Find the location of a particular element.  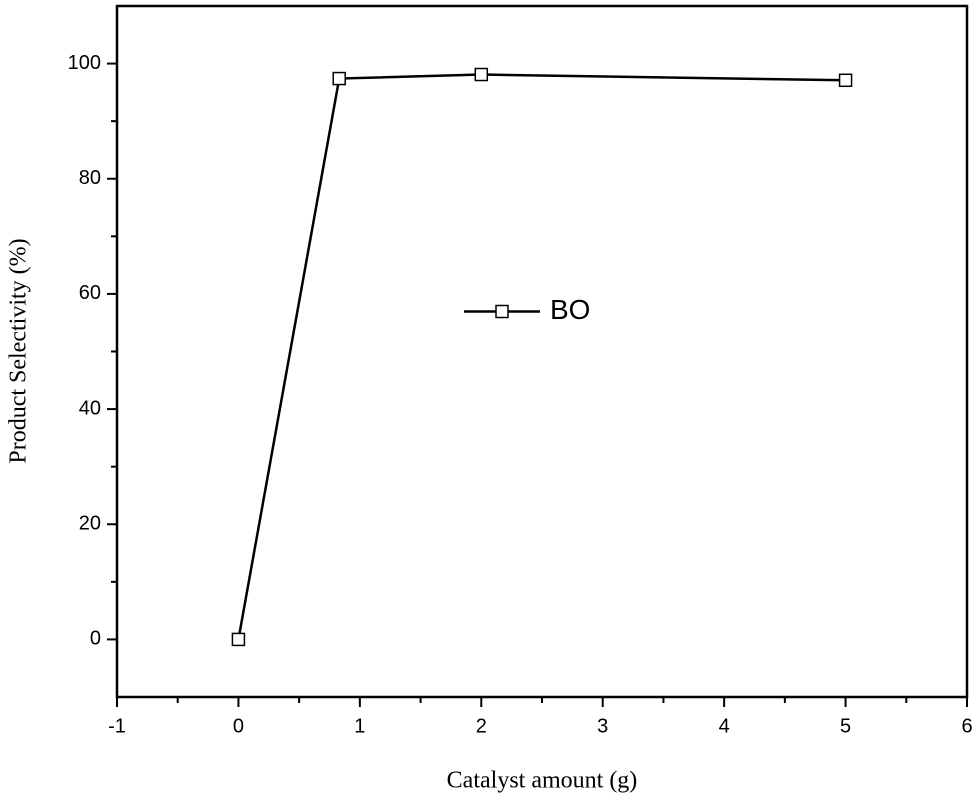

x-tick-label: -1 is located at coordinates (117, 726).